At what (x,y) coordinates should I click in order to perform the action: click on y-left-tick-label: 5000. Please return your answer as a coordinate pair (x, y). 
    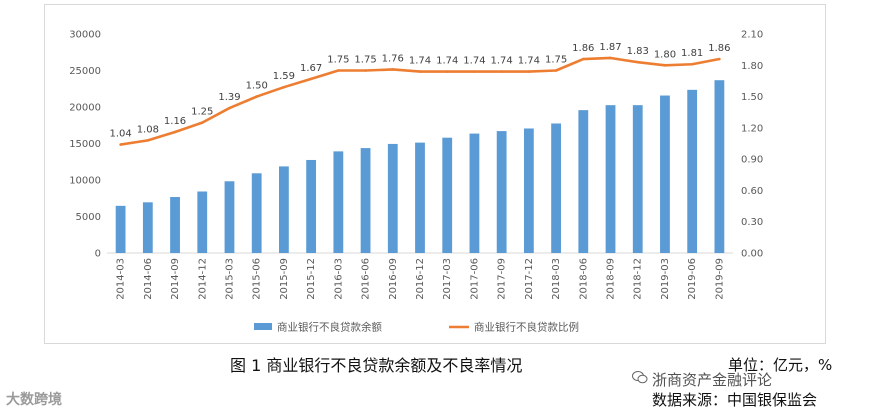
    Looking at the image, I should click on (88, 217).